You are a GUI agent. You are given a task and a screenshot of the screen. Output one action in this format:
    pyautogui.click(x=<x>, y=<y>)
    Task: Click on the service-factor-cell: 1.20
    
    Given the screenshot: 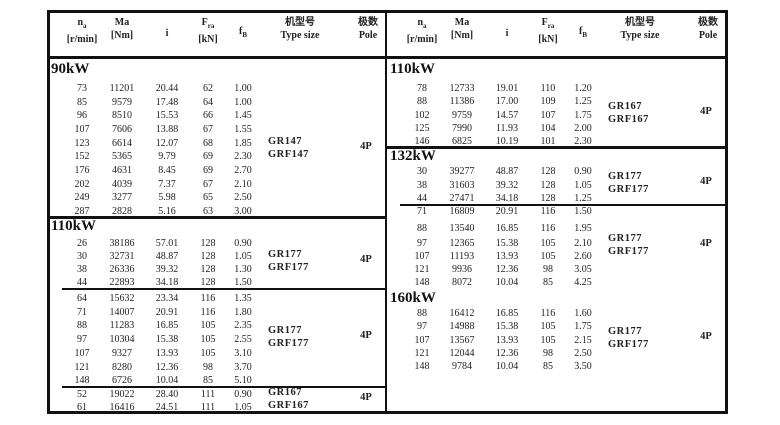 What is the action you would take?
    pyautogui.click(x=583, y=88)
    